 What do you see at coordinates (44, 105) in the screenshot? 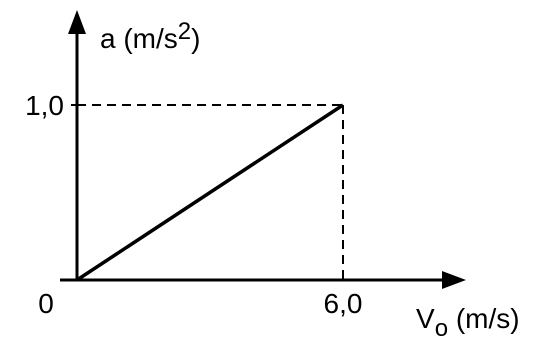
I see `y-tick-label: 1,0` at bounding box center [44, 105].